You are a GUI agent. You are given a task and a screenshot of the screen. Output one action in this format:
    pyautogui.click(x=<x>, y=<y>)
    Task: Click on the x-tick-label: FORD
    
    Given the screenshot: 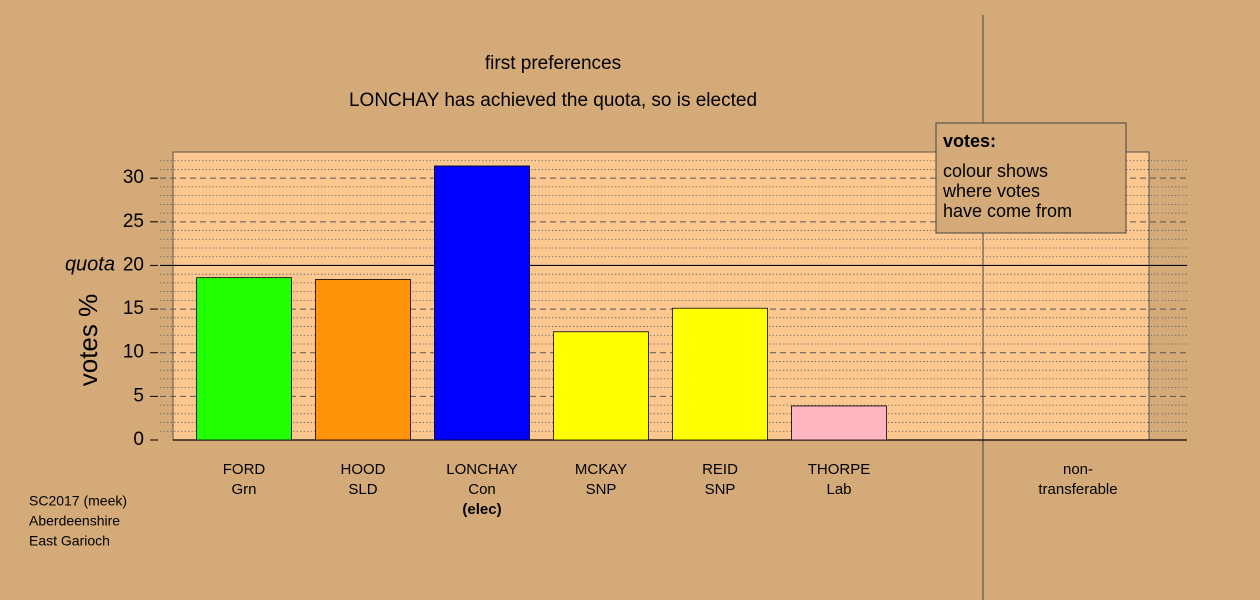 What is the action you would take?
    pyautogui.click(x=244, y=469)
    